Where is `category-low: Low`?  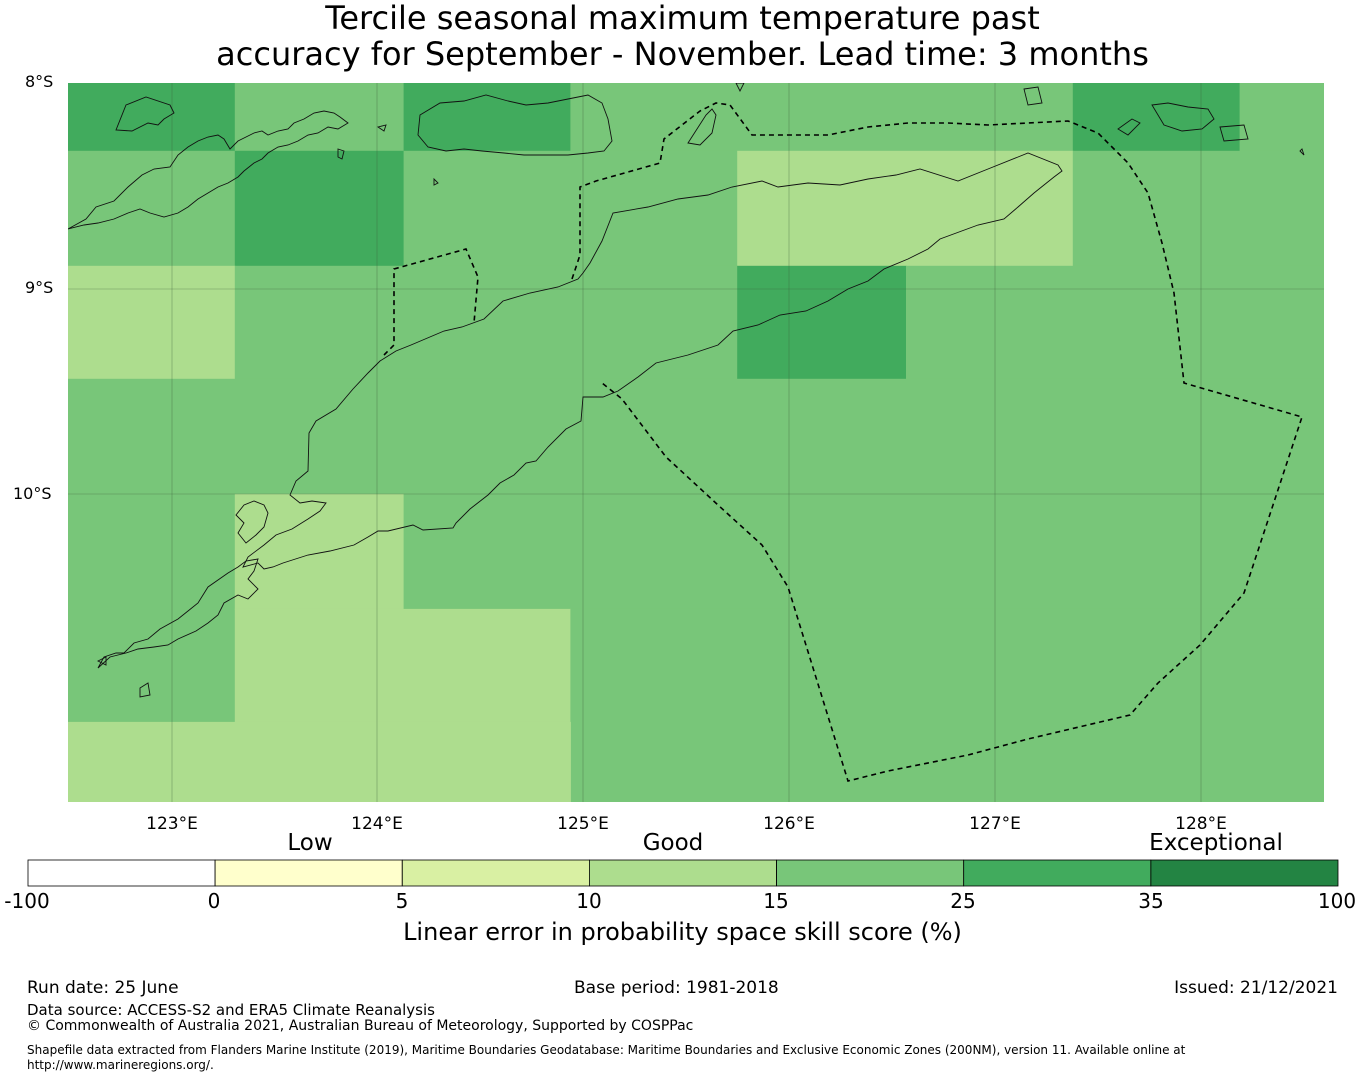 category-low: Low is located at coordinates (310, 843).